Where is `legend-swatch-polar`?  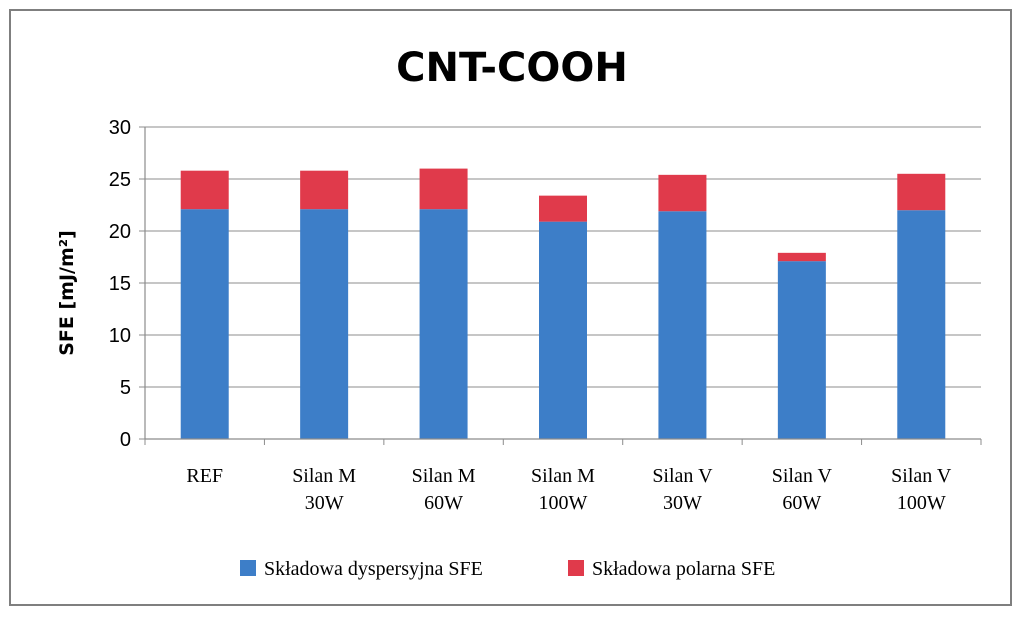 legend-swatch-polar is located at coordinates (576, 568).